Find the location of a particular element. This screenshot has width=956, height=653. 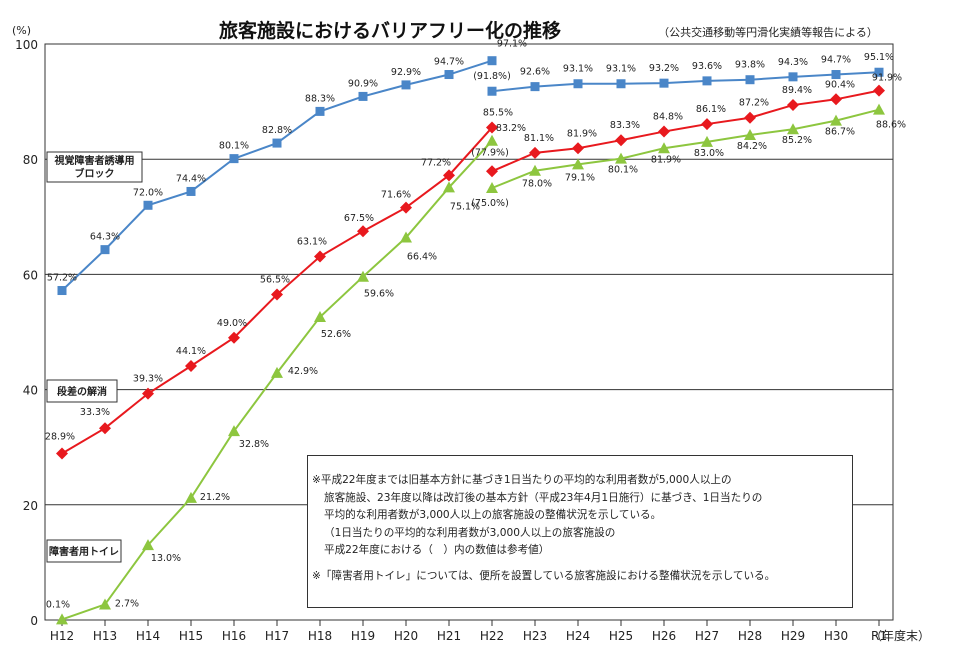

data-label: 89.4% is located at coordinates (797, 90).